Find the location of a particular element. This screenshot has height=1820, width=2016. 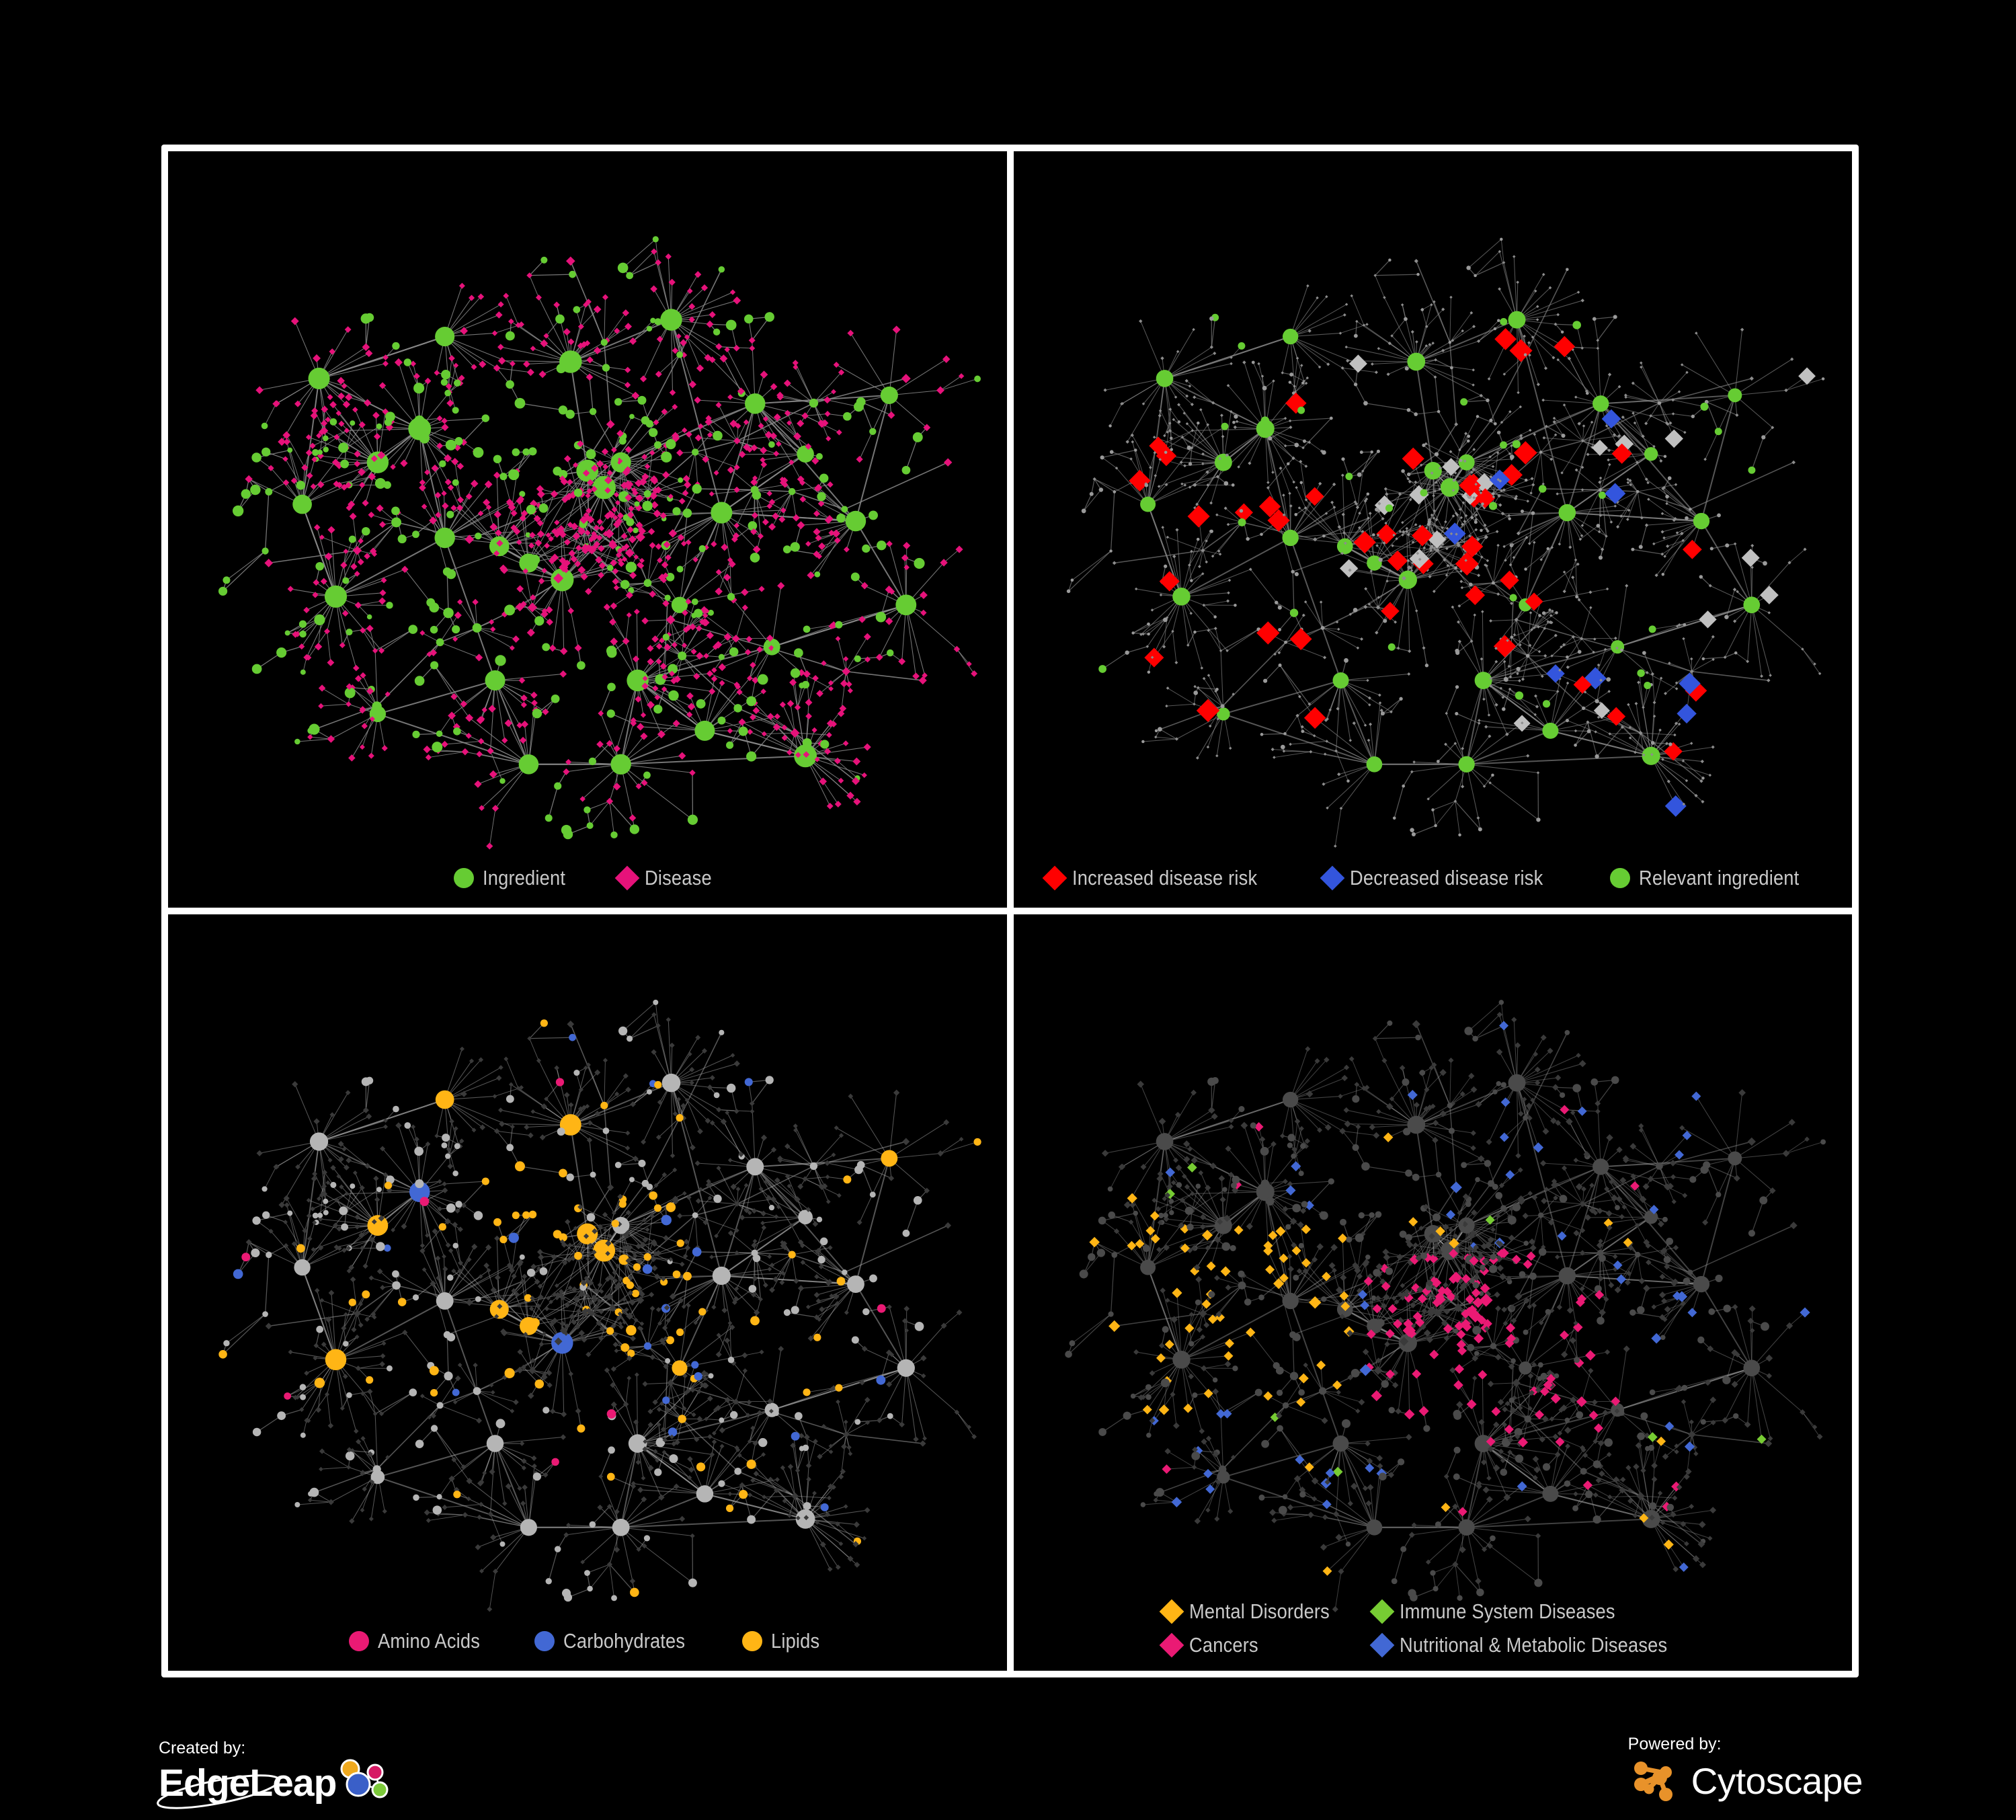

cytoscape-logo-icon is located at coordinates (1653, 1781).